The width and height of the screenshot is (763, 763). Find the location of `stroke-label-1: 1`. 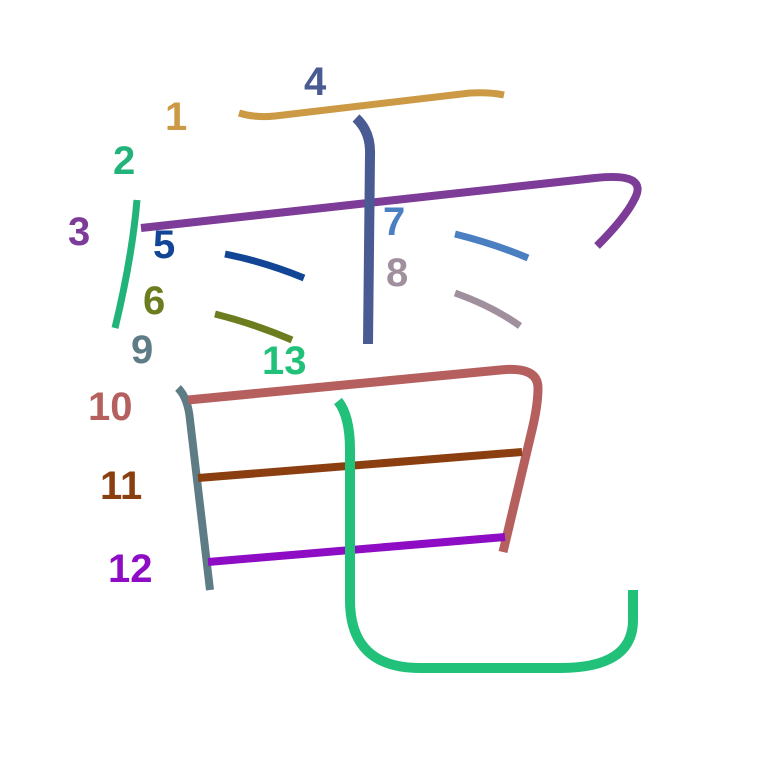

stroke-label-1: 1 is located at coordinates (176, 117).